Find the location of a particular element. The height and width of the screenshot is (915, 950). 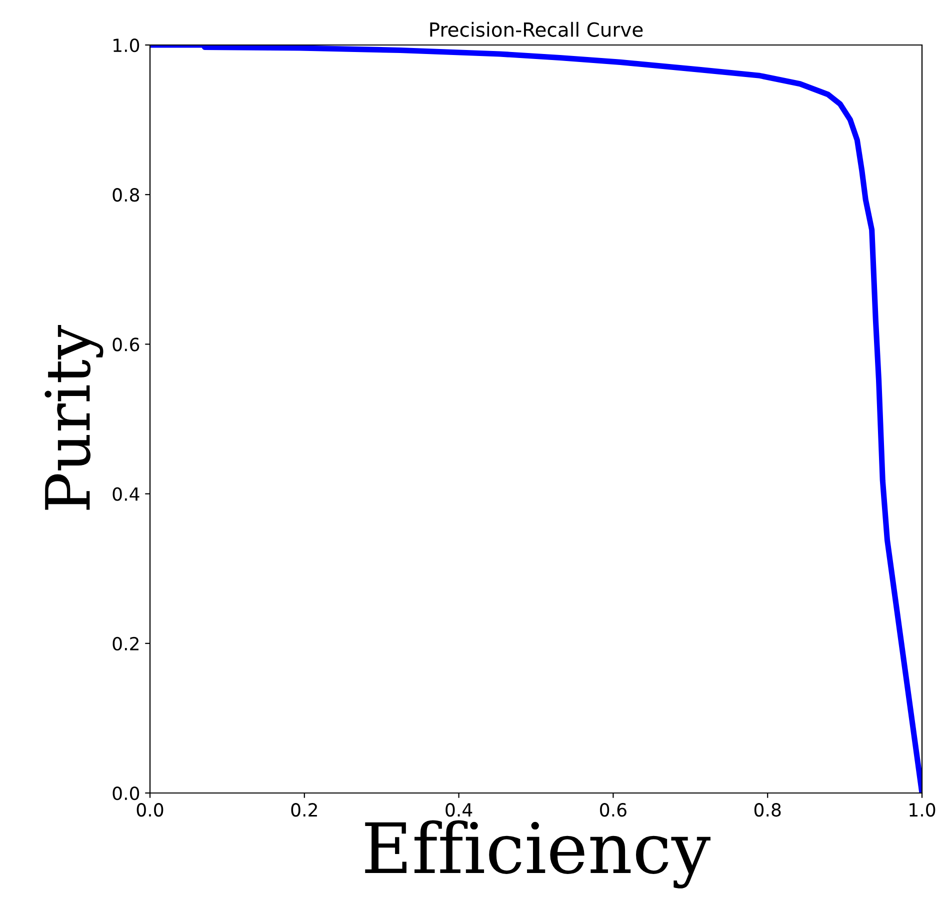

y-tick-label: 0.8 is located at coordinates (126, 195).